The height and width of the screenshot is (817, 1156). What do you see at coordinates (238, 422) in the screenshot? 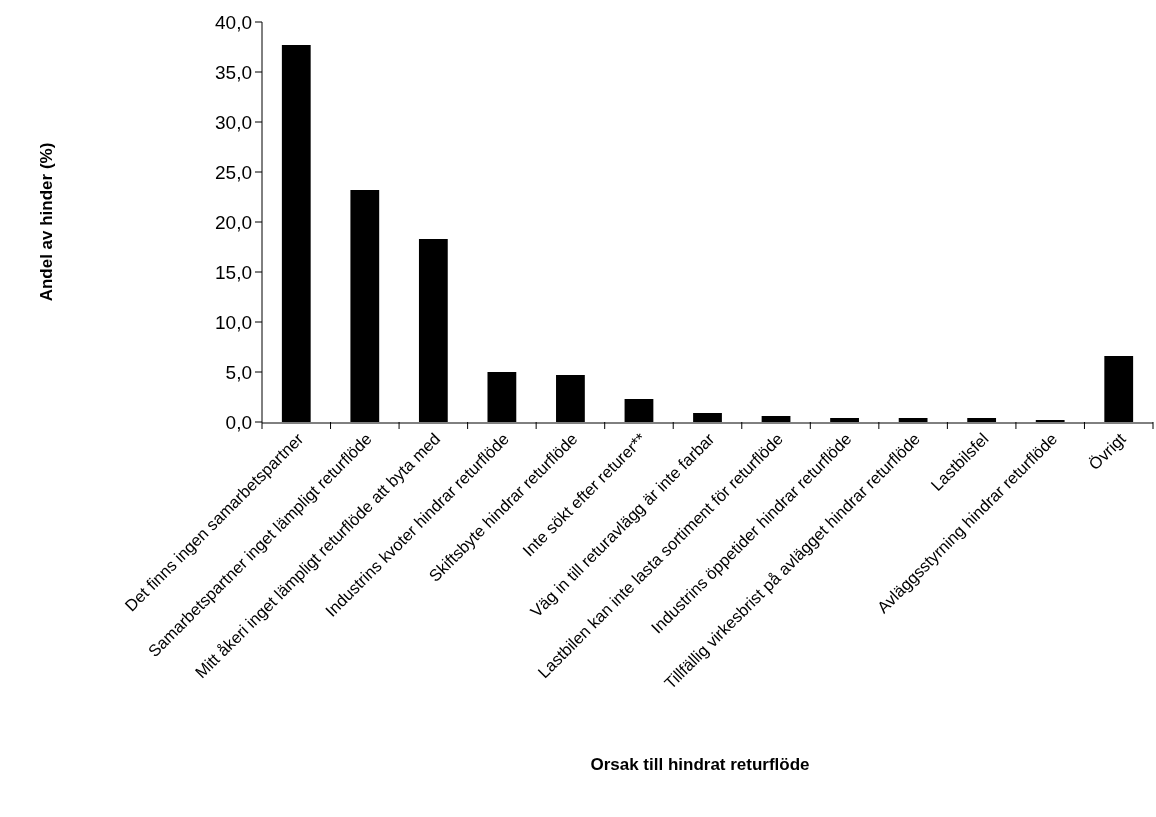
I see `y-tick-label: 0,0` at bounding box center [238, 422].